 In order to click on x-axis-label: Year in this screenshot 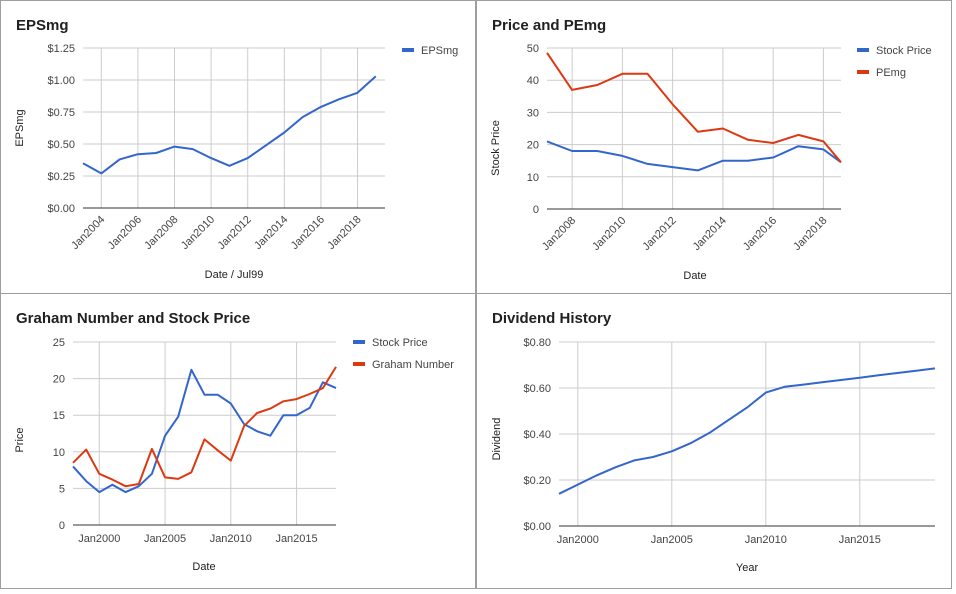, I will do `click(747, 568)`.